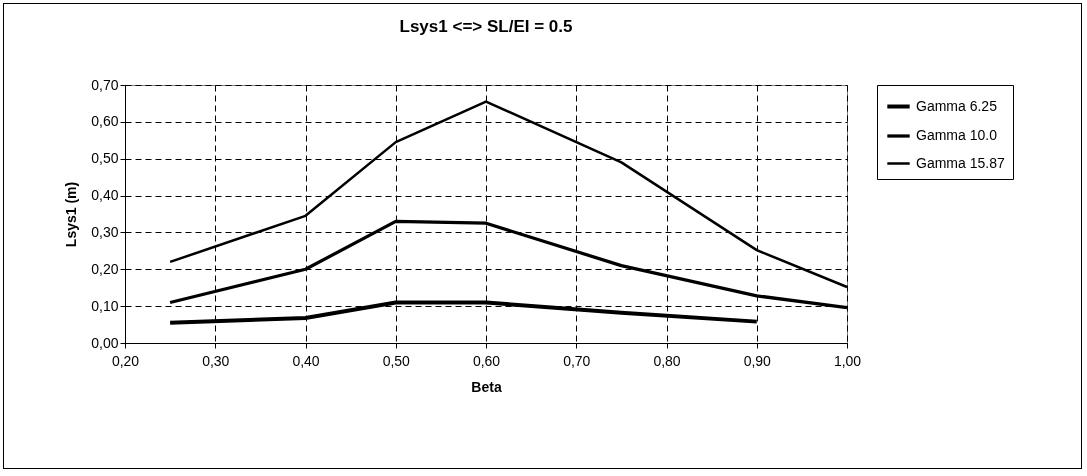  What do you see at coordinates (105, 268) in the screenshot?
I see `y-tick-label: 0,20` at bounding box center [105, 268].